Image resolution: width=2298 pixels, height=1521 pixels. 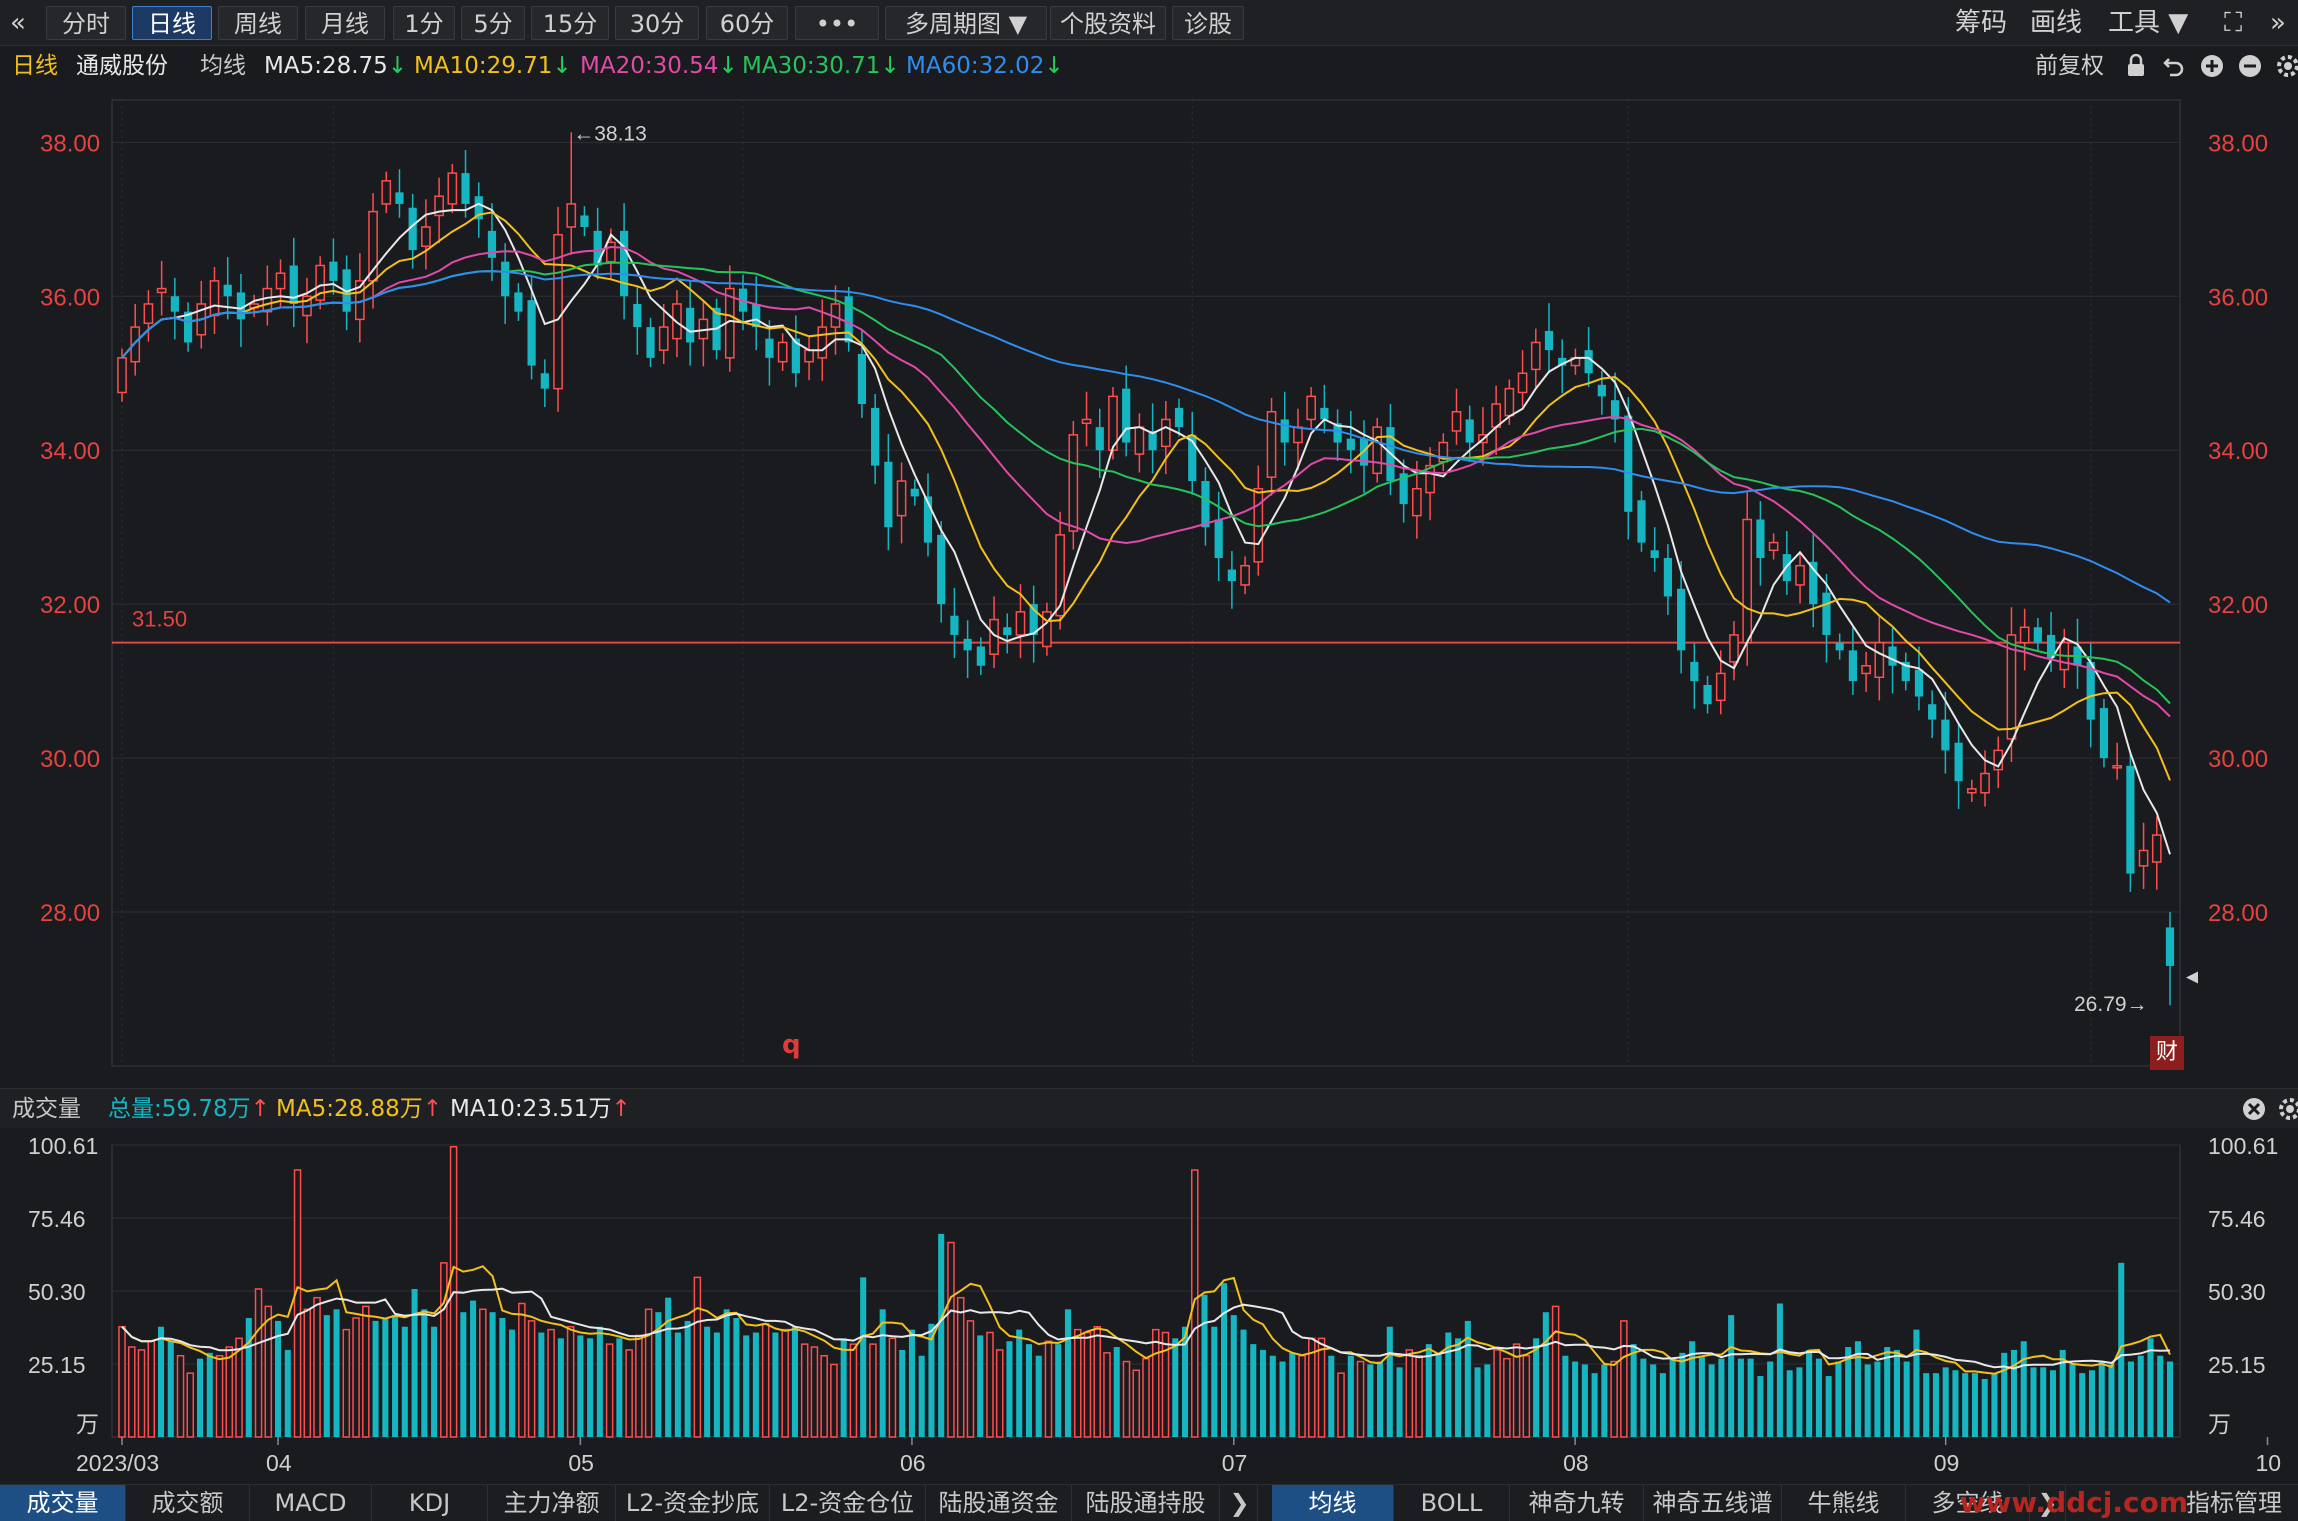 I want to click on period-button-8: 60分, so click(x=747, y=23).